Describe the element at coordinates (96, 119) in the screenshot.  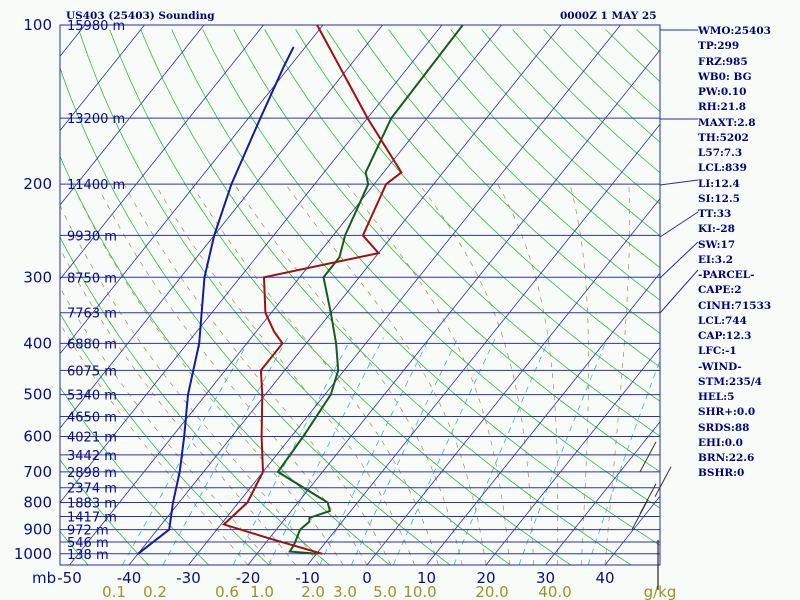
I see `height-label: 13200 m` at that location.